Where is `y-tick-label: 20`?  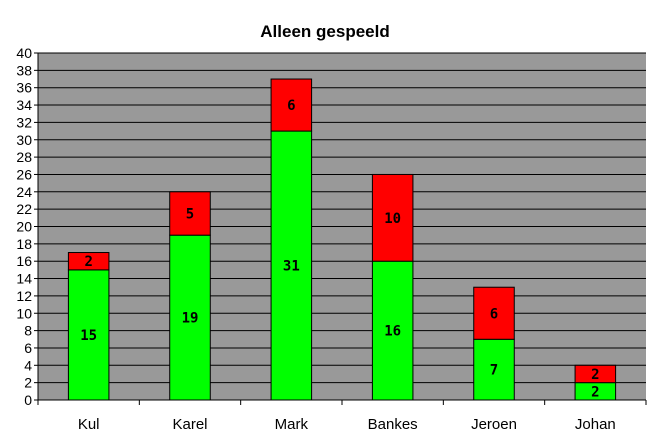 y-tick-label: 20 is located at coordinates (24, 227).